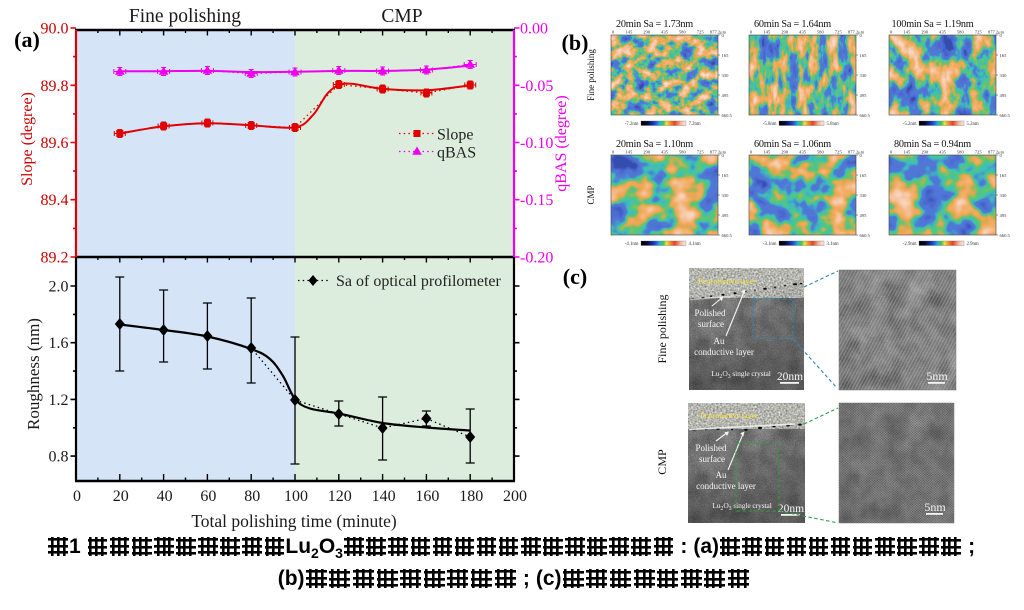  Describe the element at coordinates (296, 496) in the screenshot. I see `svg-text: 100` at that location.